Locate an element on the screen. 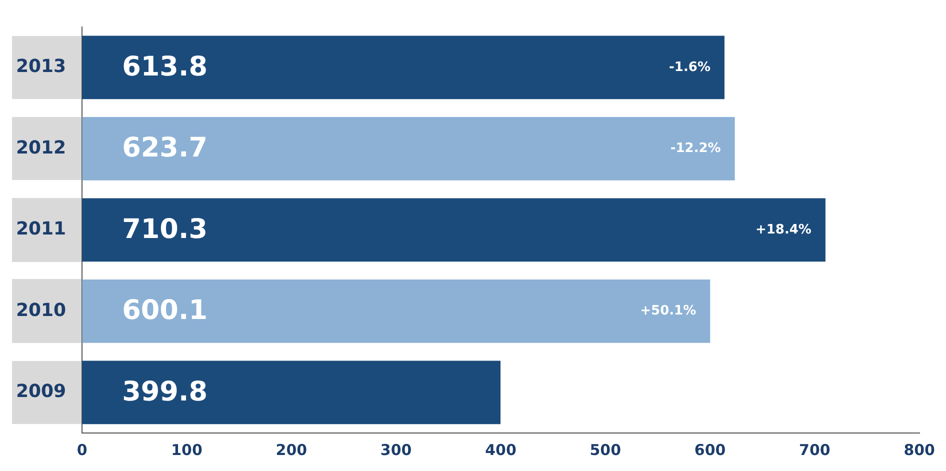  data-label: 710.3 is located at coordinates (165, 229).